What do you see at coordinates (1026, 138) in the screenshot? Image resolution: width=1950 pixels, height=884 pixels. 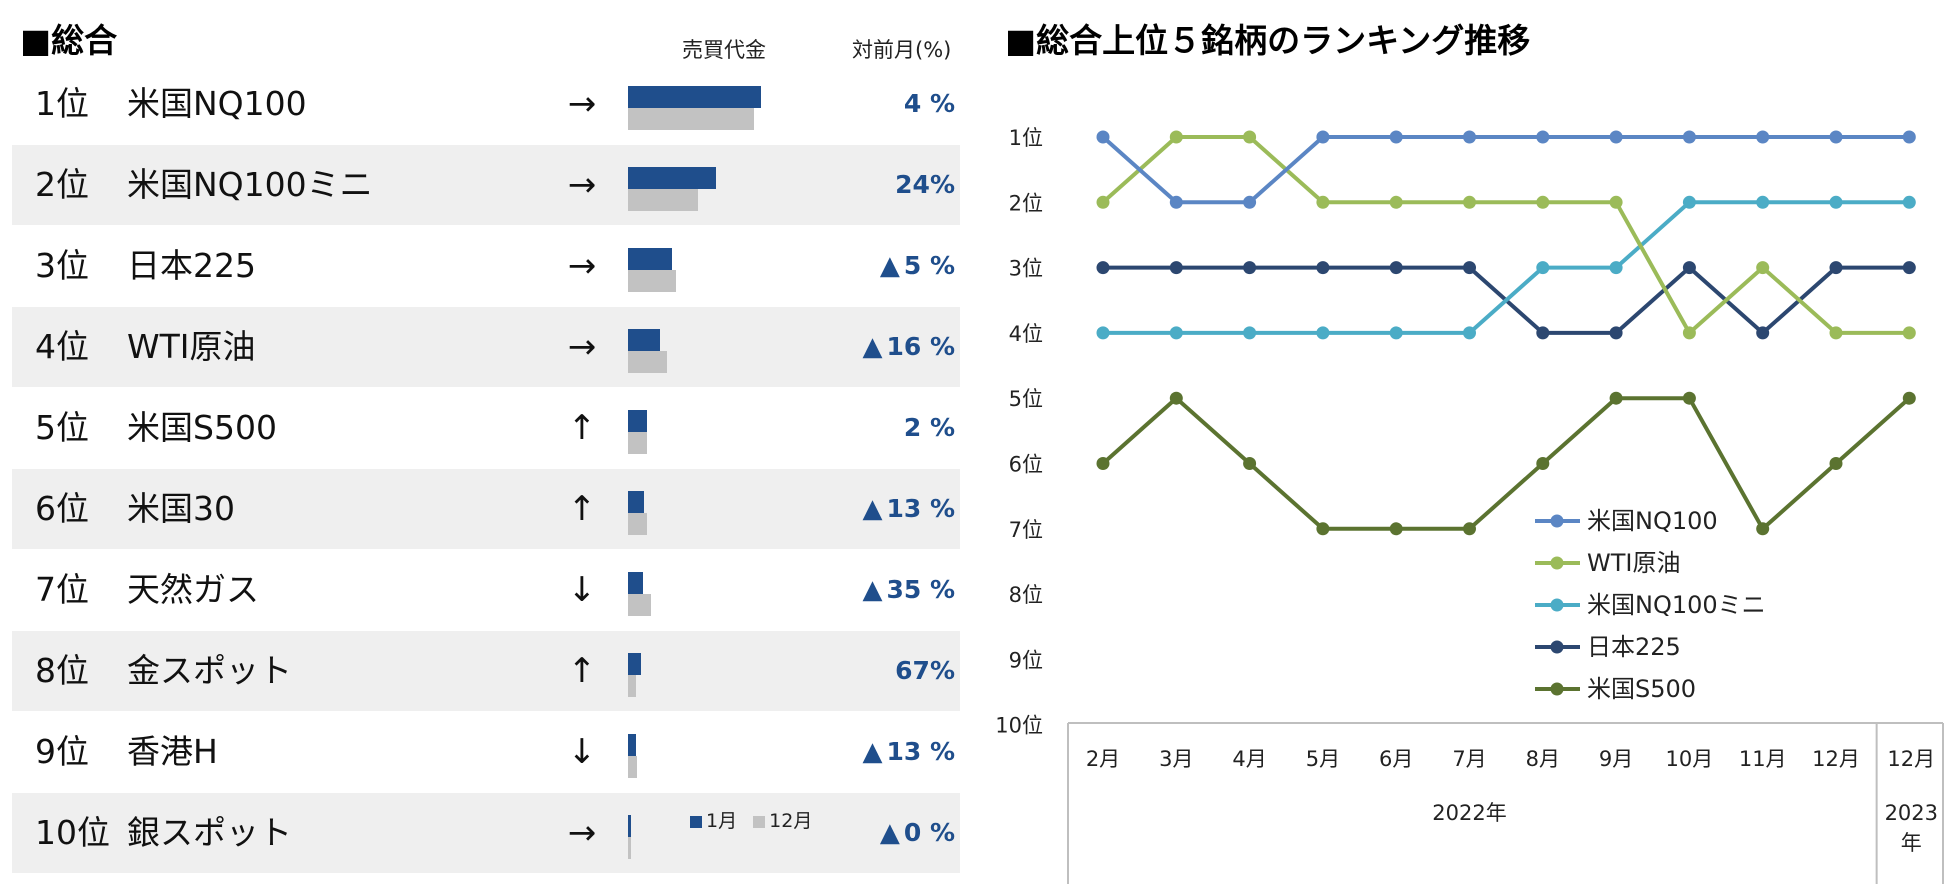 I see `y-tick-label: 1位` at bounding box center [1026, 138].